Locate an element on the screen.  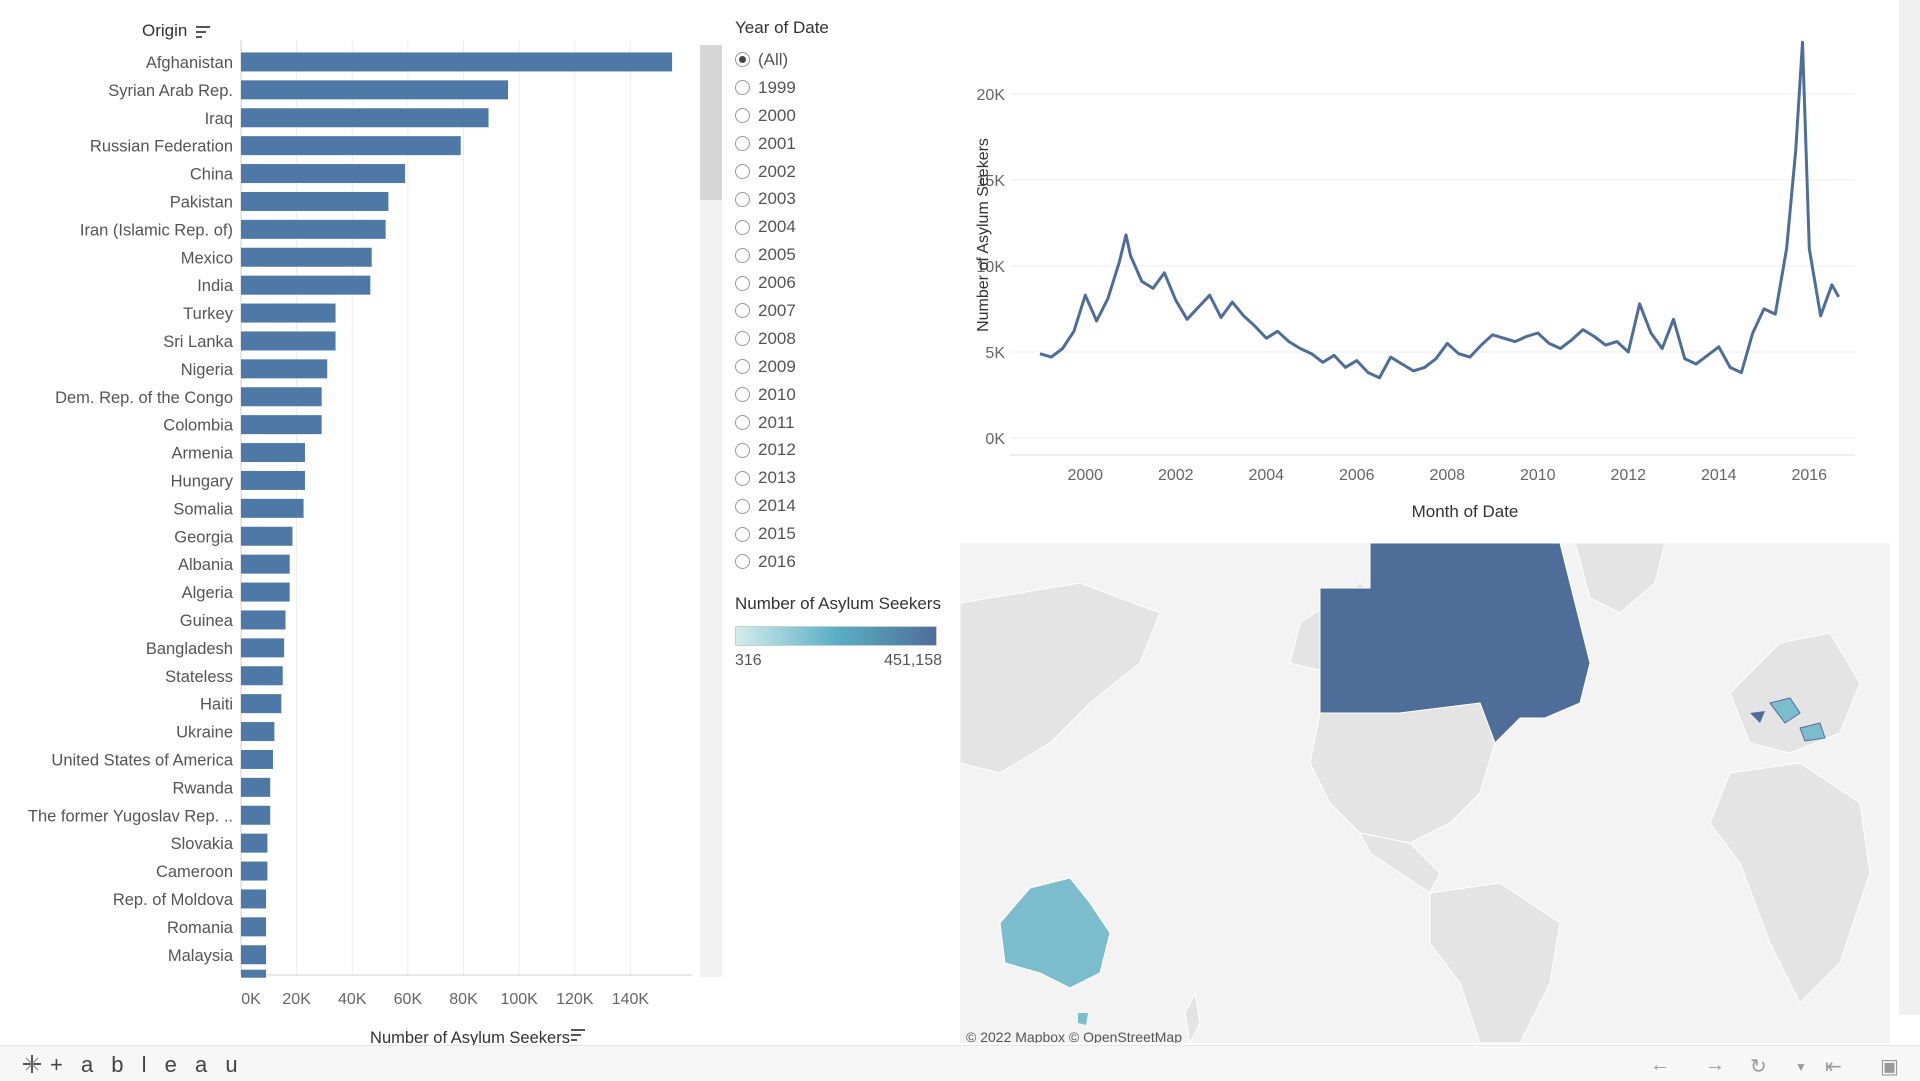
bar-category-label: United States of America is located at coordinates (142, 760).